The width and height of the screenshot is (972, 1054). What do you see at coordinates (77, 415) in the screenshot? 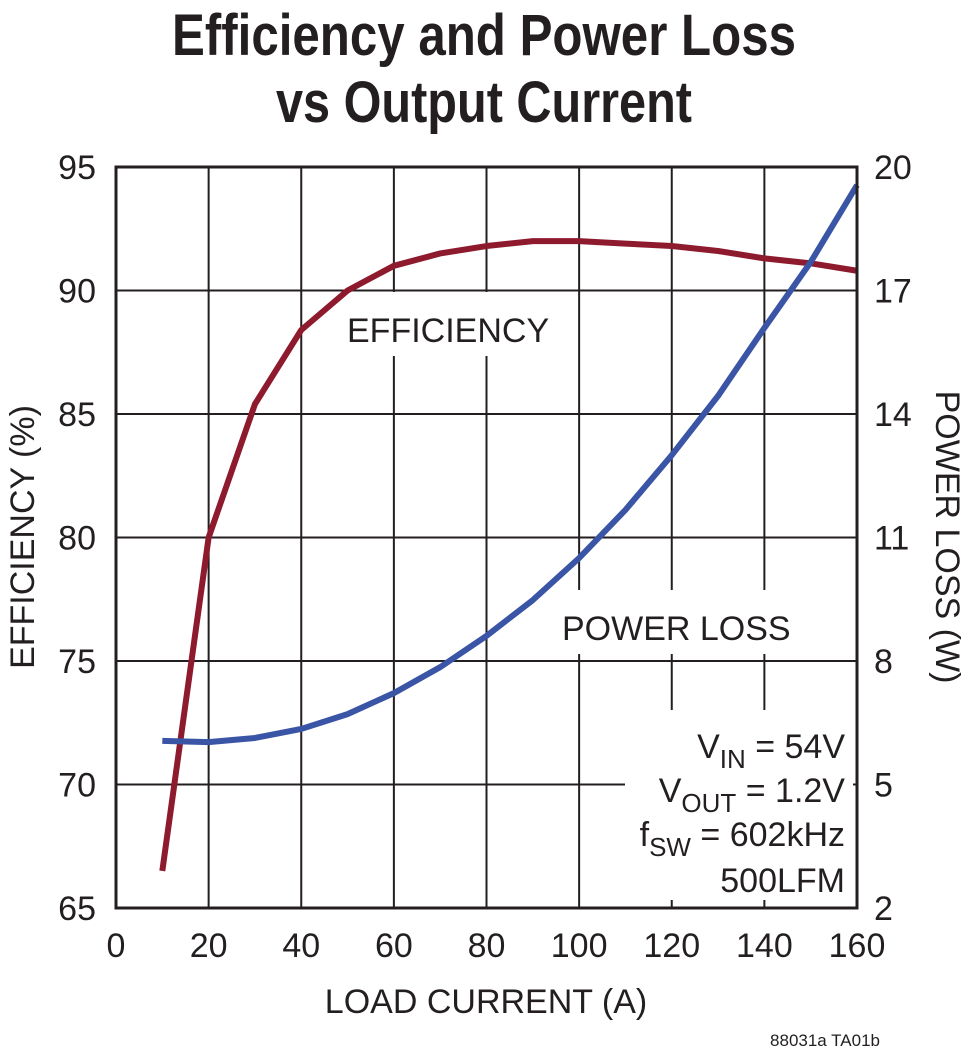
I see `y-tick-label: 85` at bounding box center [77, 415].